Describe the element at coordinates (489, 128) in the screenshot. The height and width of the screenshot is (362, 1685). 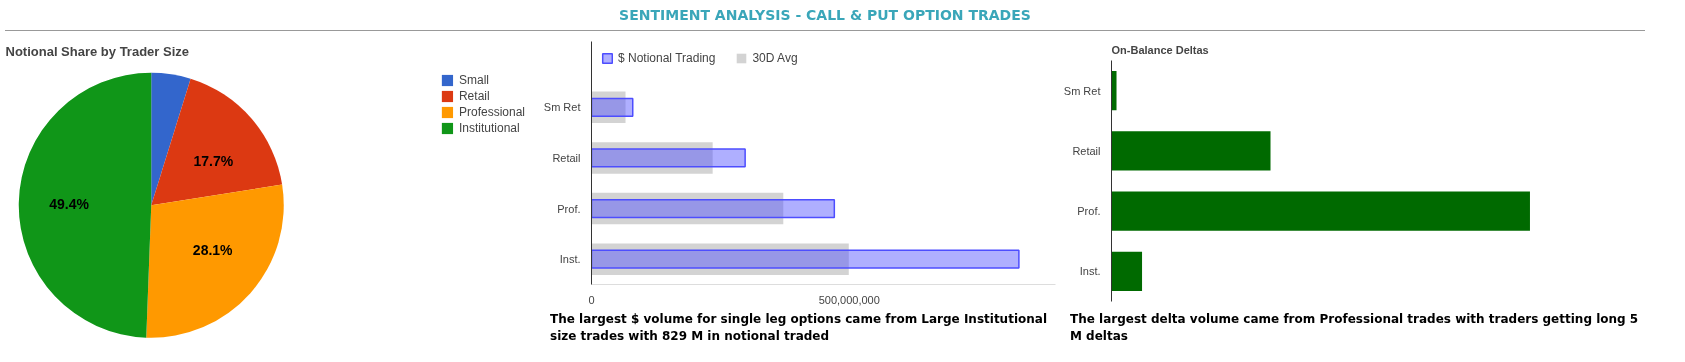
I see `legend-label: Institutional` at that location.